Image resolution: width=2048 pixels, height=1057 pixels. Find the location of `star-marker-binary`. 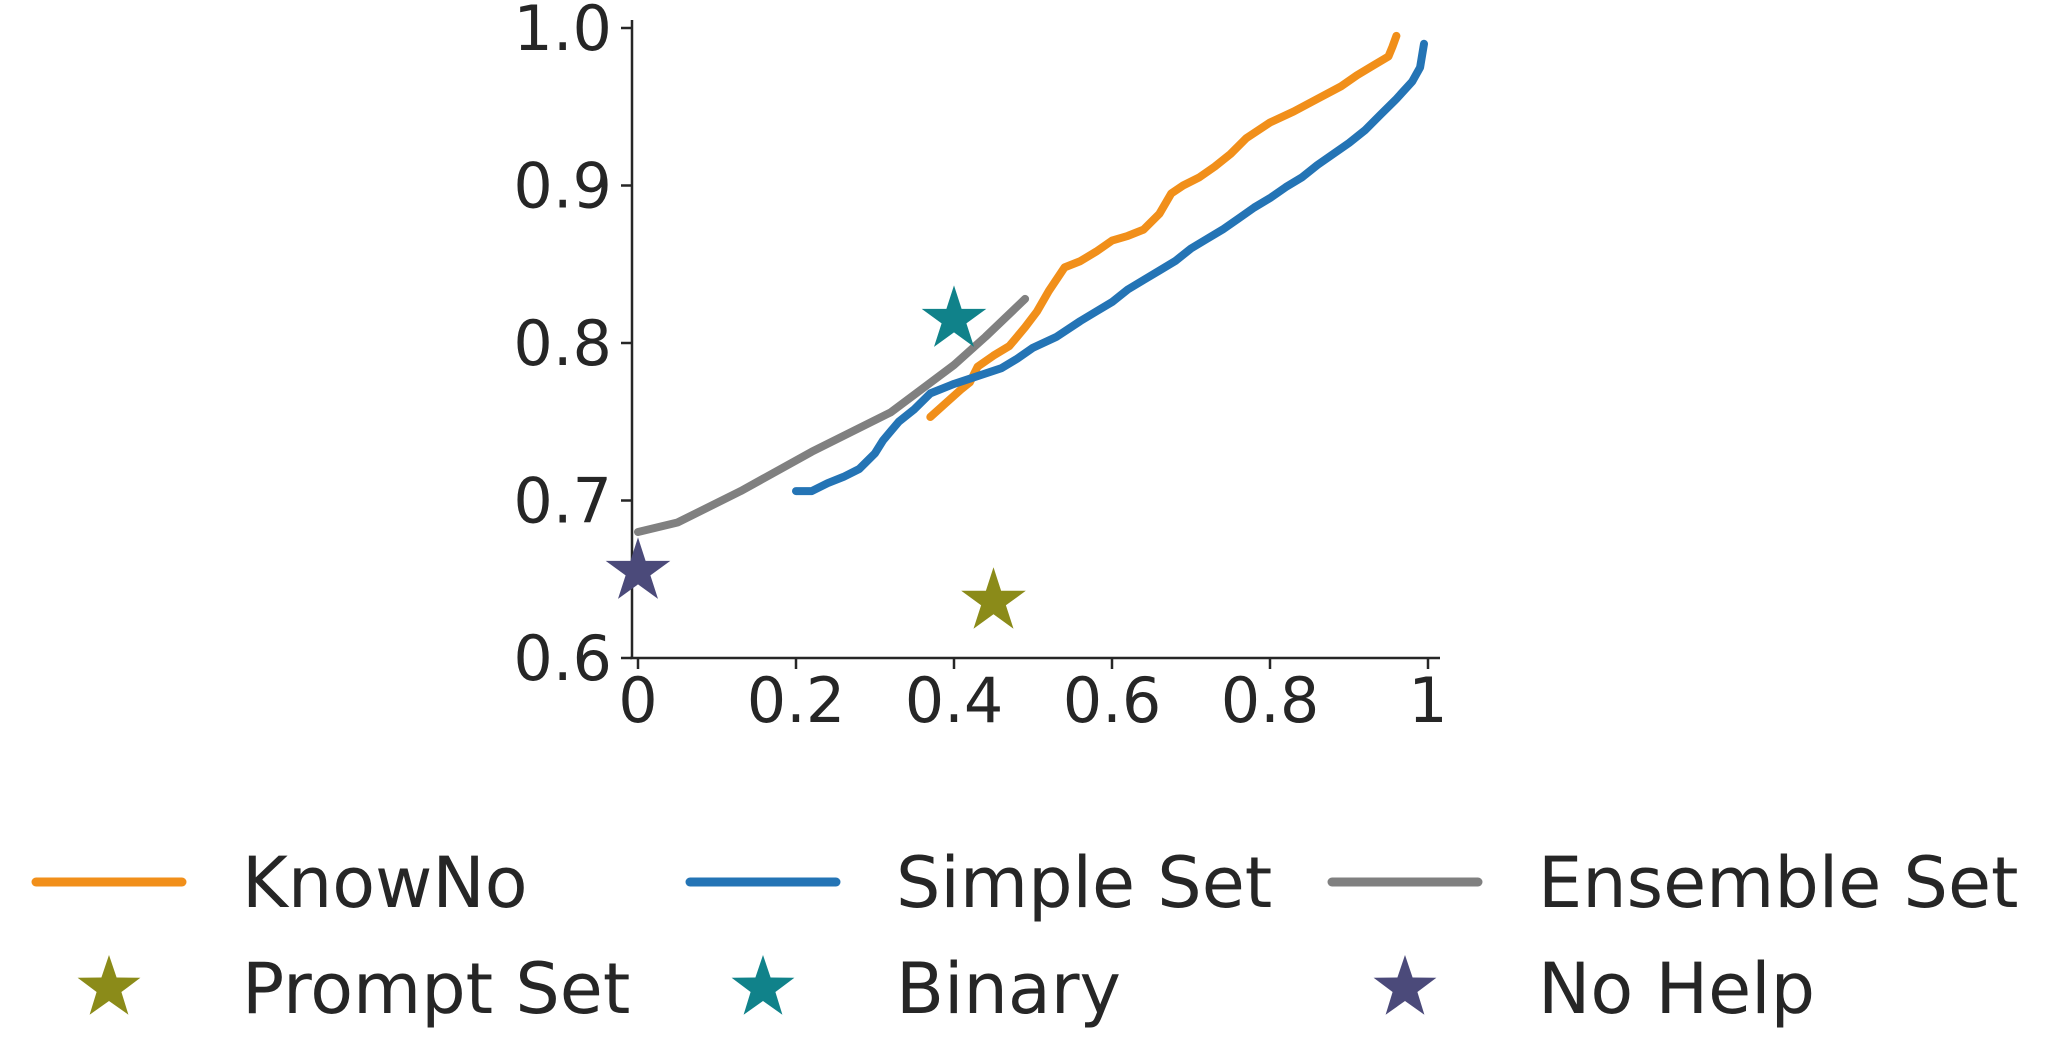

star-marker-binary is located at coordinates (954, 316).